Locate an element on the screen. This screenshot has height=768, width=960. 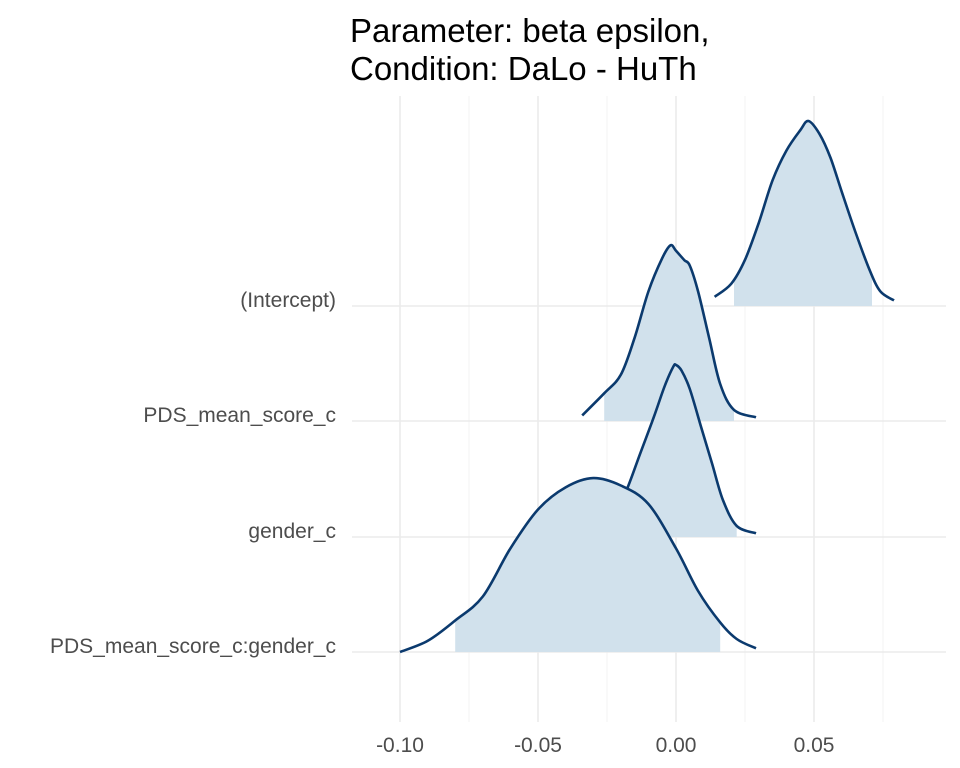
y-tick-label-3: PDS_mean_score_c:gender_c is located at coordinates (193, 646).